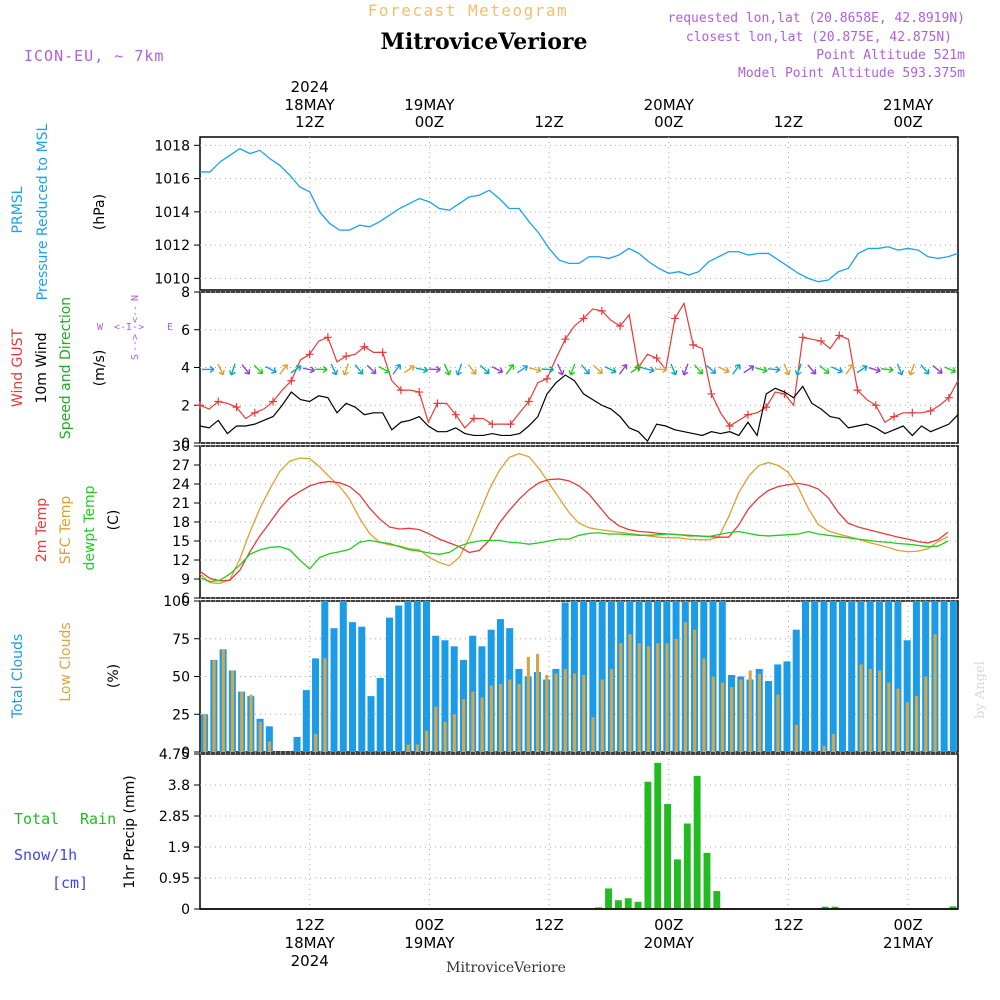  What do you see at coordinates (181, 504) in the screenshot?
I see `ytick-label-temperature: 21` at bounding box center [181, 504].